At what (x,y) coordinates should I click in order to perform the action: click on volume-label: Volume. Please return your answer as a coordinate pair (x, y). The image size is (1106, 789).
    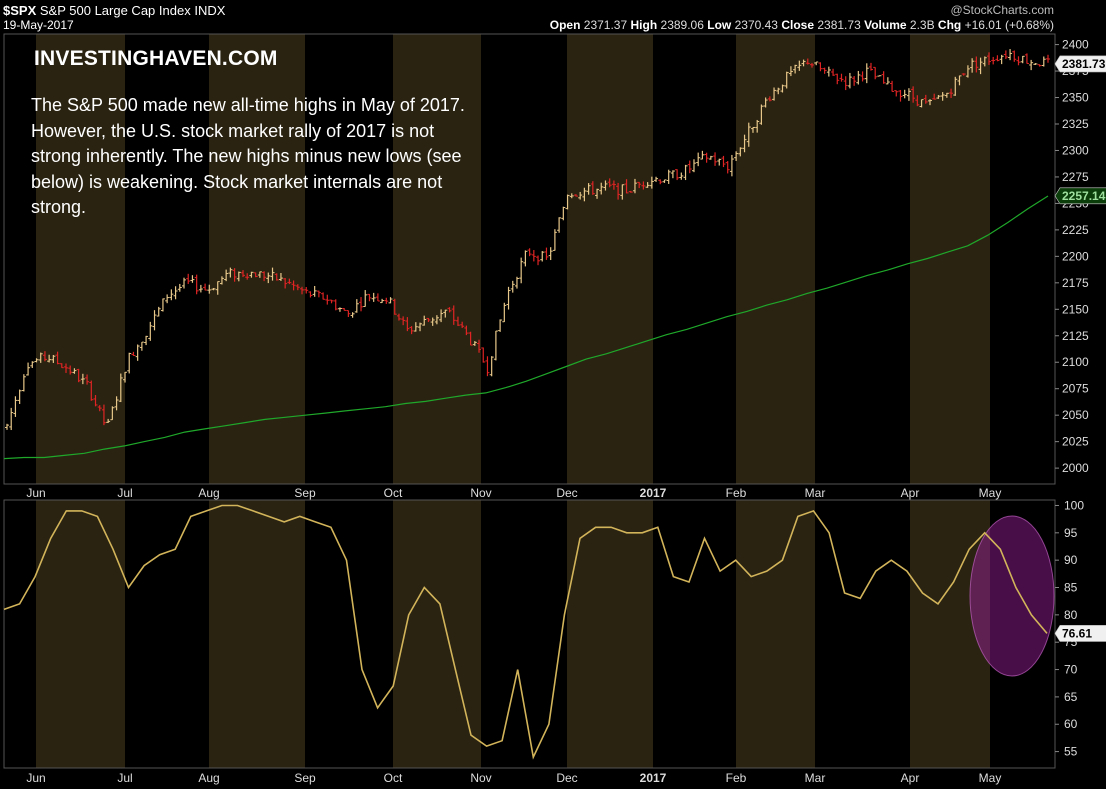
    Looking at the image, I should click on (885, 25).